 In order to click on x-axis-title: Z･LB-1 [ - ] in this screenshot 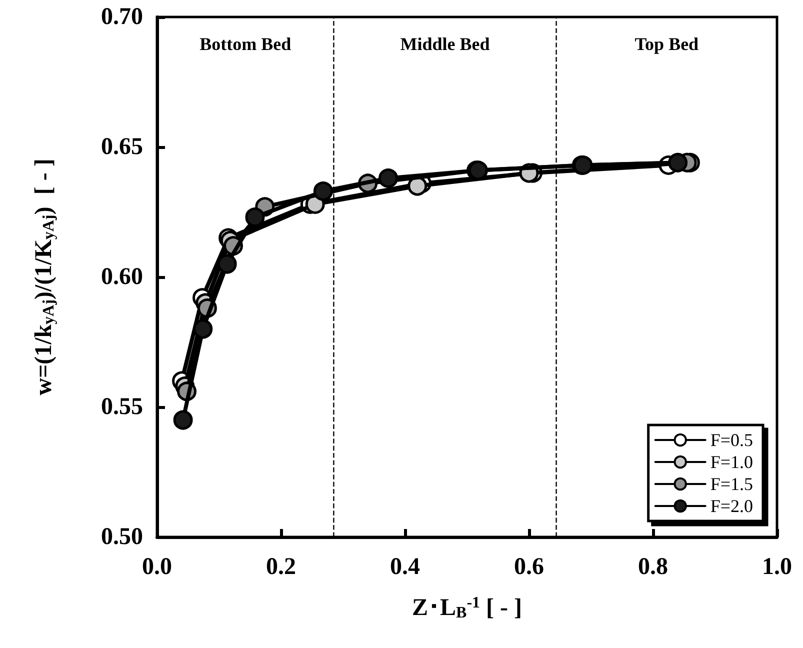, I will do `click(467, 608)`.